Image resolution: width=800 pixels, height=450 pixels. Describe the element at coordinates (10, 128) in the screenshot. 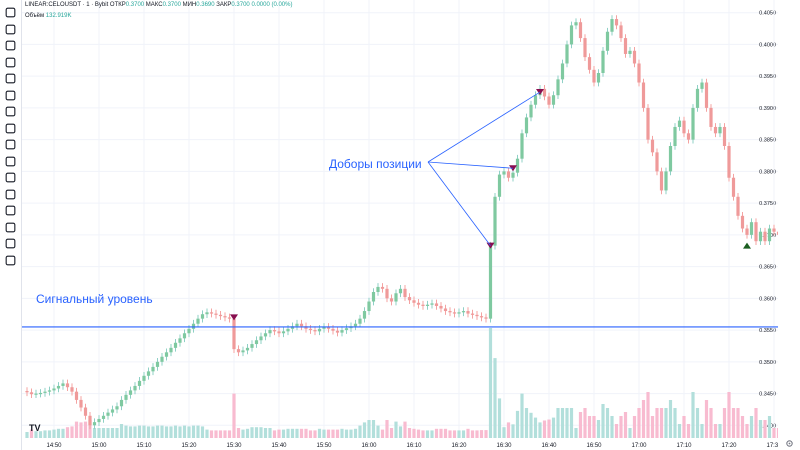

I see `text-icon` at that location.